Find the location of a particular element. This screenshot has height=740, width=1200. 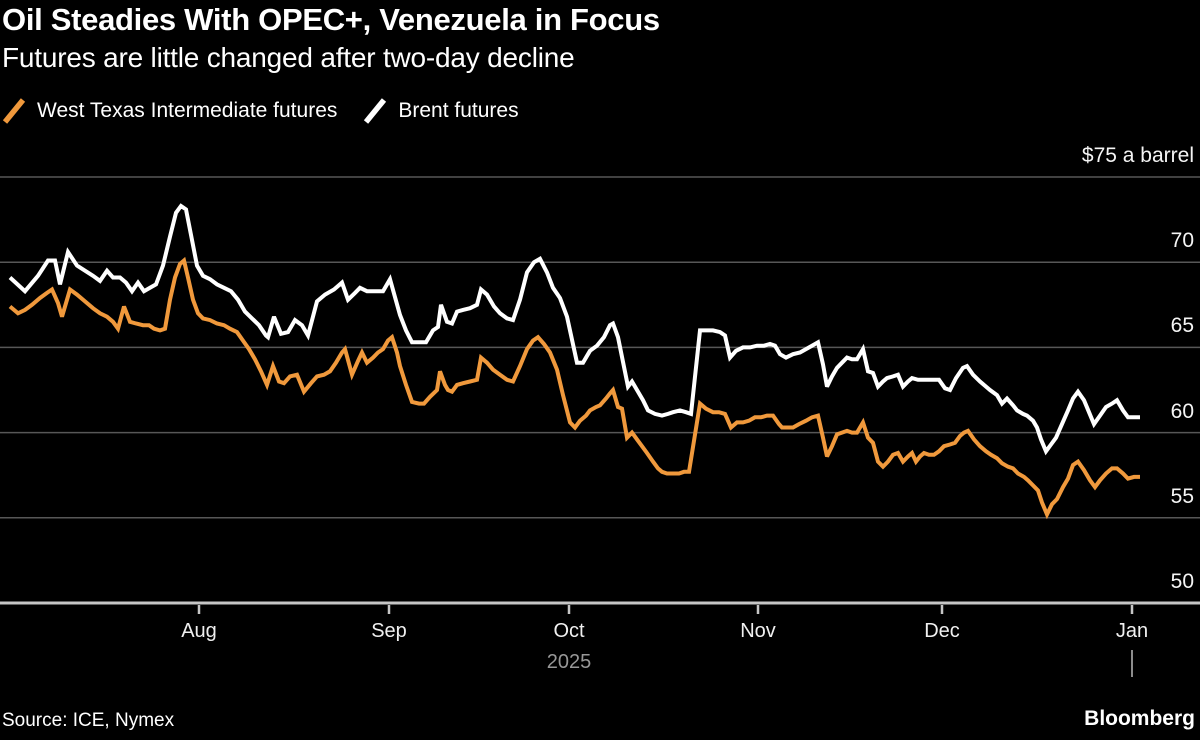

x-axis-year-label: 2025 is located at coordinates (569, 662).